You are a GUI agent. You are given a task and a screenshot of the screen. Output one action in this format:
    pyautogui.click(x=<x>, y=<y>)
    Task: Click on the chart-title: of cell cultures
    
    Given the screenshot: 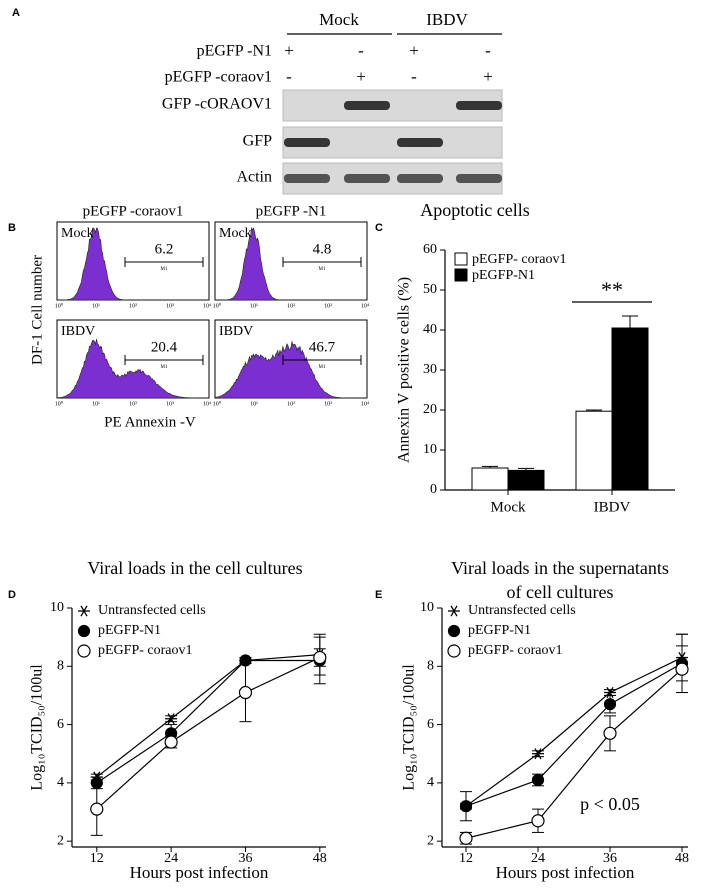 What is the action you would take?
    pyautogui.click(x=560, y=592)
    